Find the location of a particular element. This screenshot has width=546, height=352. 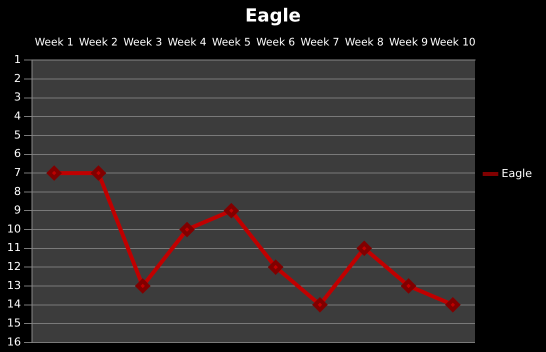

y-tick-label: 7 is located at coordinates (17, 172).